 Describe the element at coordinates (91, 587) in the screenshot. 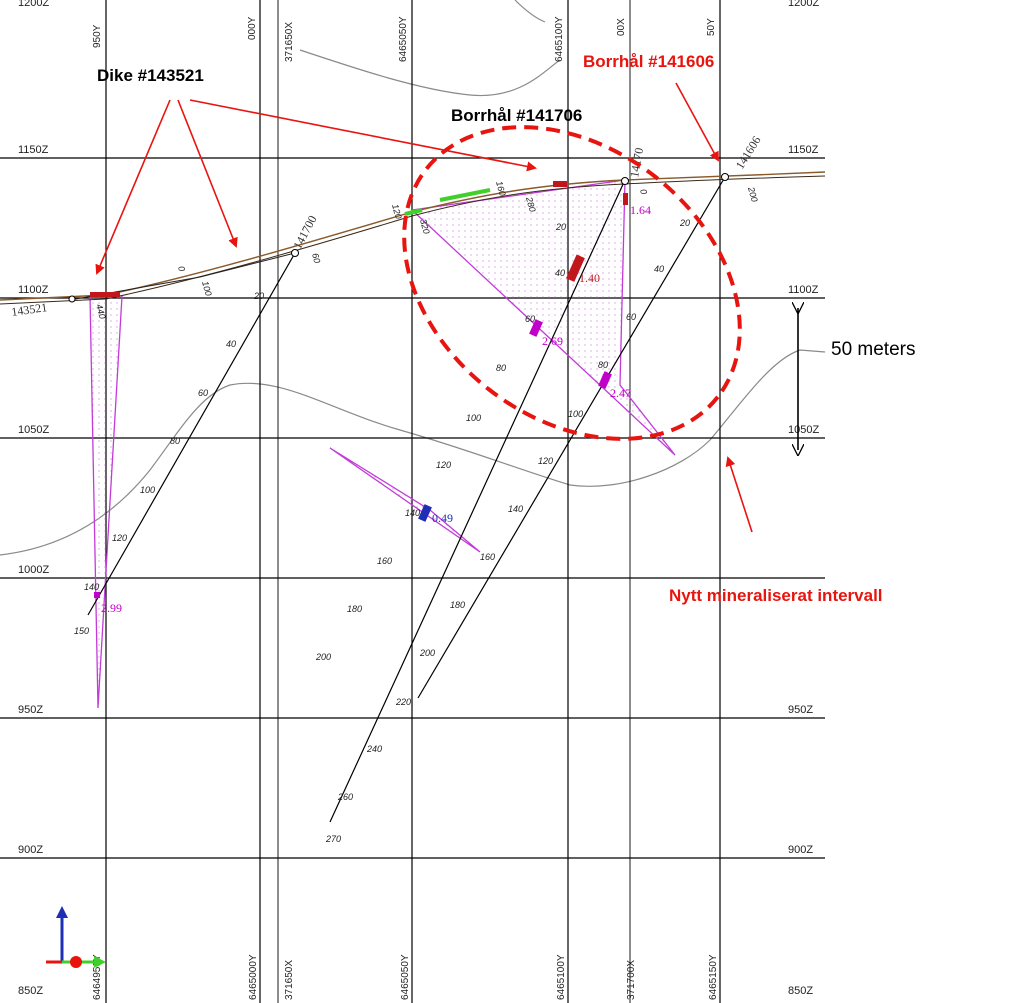

I see `tick-141700-140: 140` at that location.